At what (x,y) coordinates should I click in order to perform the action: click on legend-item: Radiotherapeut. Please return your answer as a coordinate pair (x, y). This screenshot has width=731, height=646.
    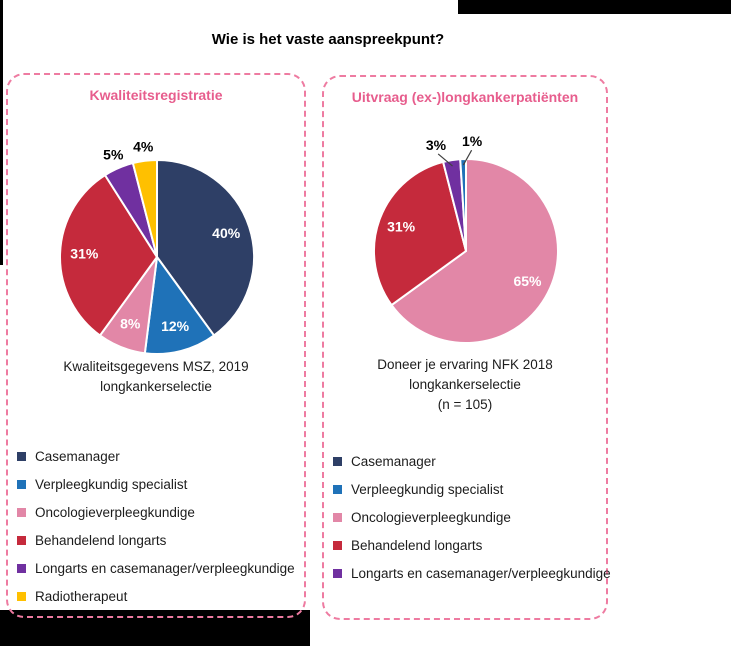
    Looking at the image, I should click on (158, 596).